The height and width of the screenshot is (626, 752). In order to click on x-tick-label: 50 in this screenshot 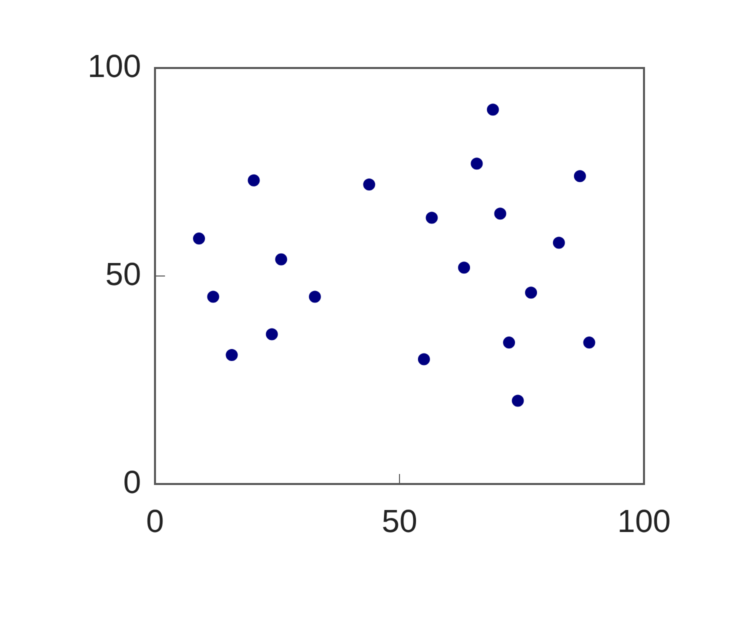, I will do `click(400, 521)`.